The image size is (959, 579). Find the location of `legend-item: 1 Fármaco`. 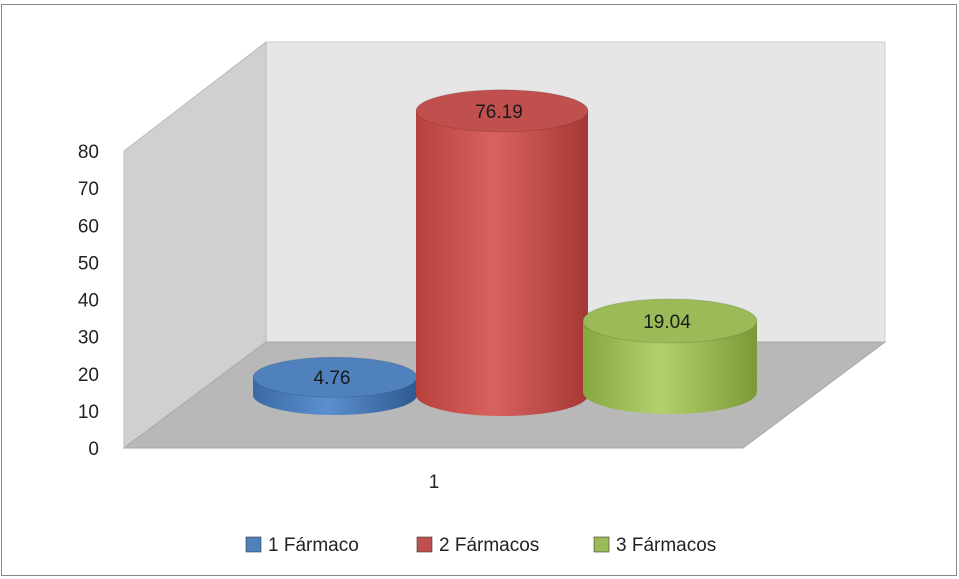

legend-item: 1 Fármaco is located at coordinates (302, 545).